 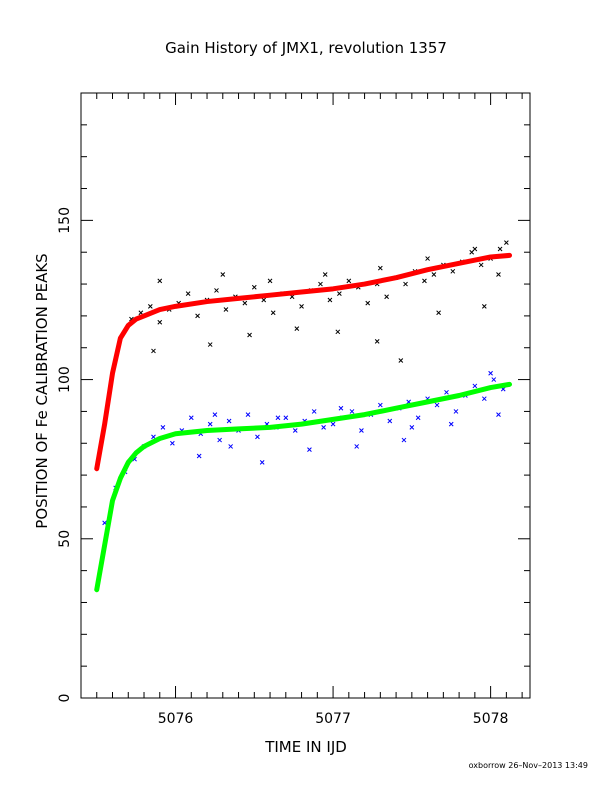 I want to click on x-tick-label: 5076, so click(x=176, y=719).